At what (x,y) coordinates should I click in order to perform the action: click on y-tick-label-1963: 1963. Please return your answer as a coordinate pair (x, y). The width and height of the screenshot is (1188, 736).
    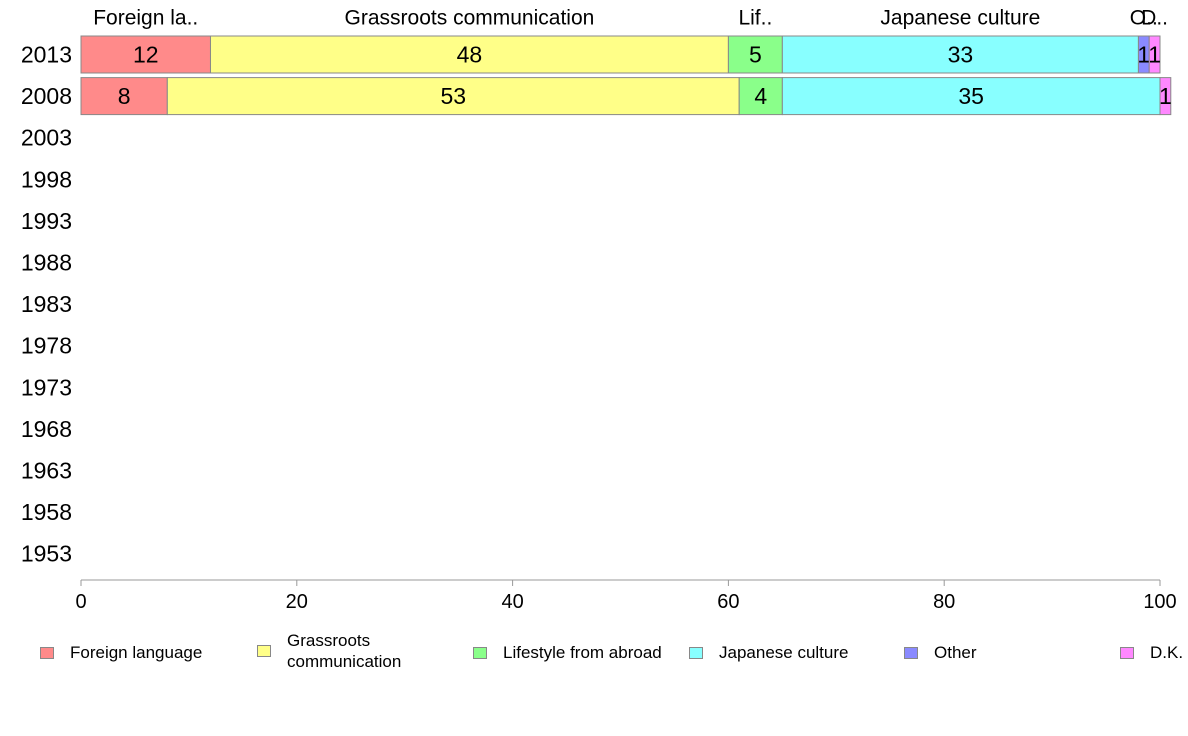
    Looking at the image, I should click on (46, 471).